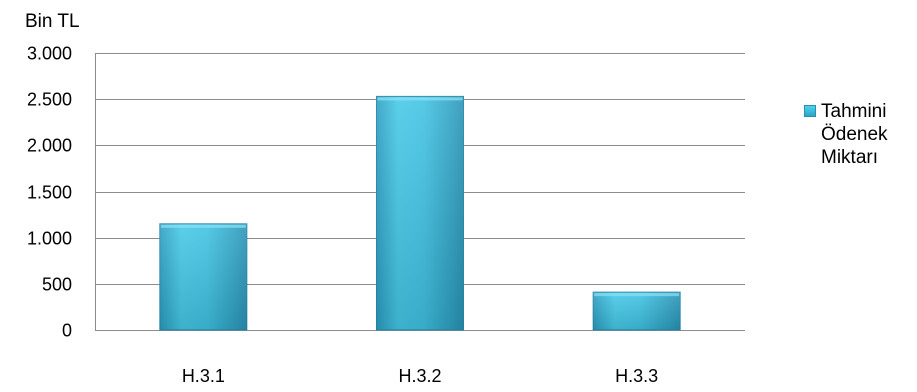 The image size is (917, 392). What do you see at coordinates (49, 54) in the screenshot?
I see `y-tick-label: 3.000` at bounding box center [49, 54].